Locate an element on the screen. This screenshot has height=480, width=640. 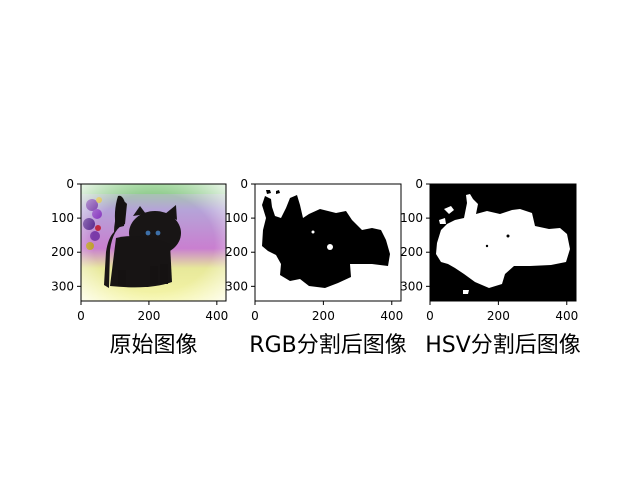
panel-rgb is located at coordinates (328, 242).